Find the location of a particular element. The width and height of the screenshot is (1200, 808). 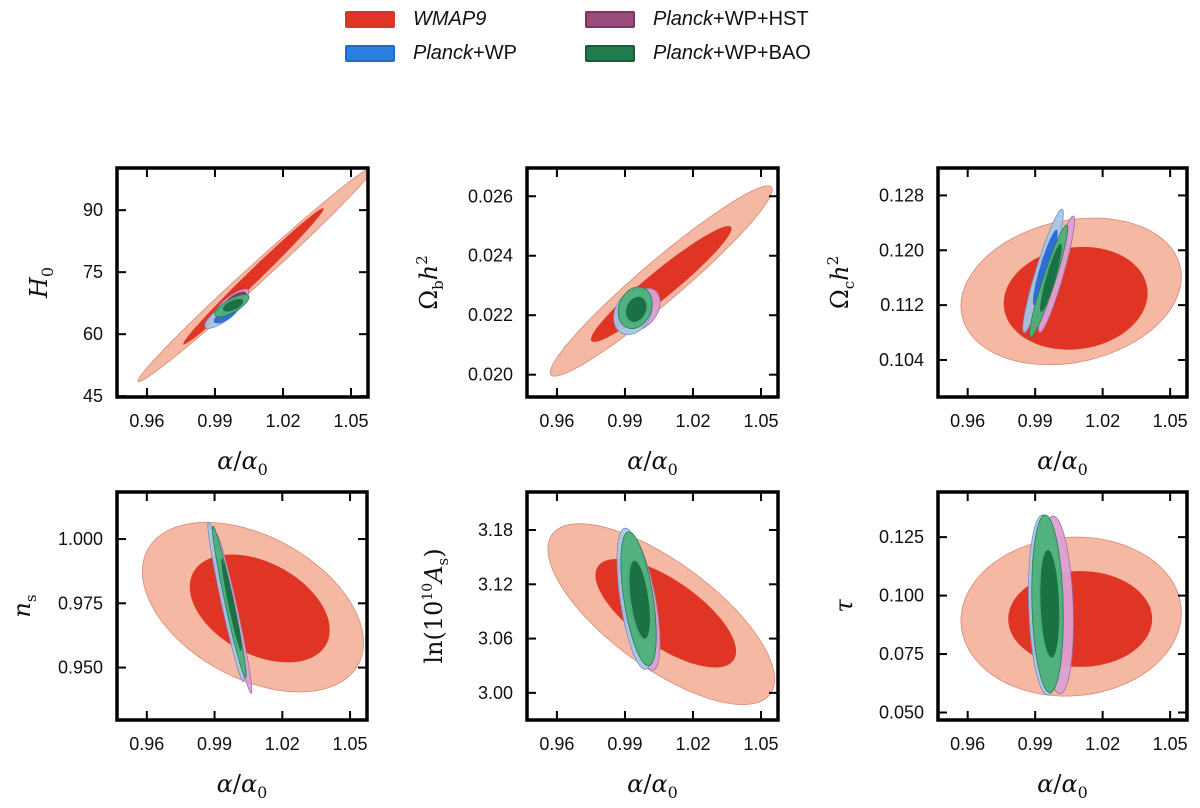

y-tick-label: 0.120 is located at coordinates (901, 250).